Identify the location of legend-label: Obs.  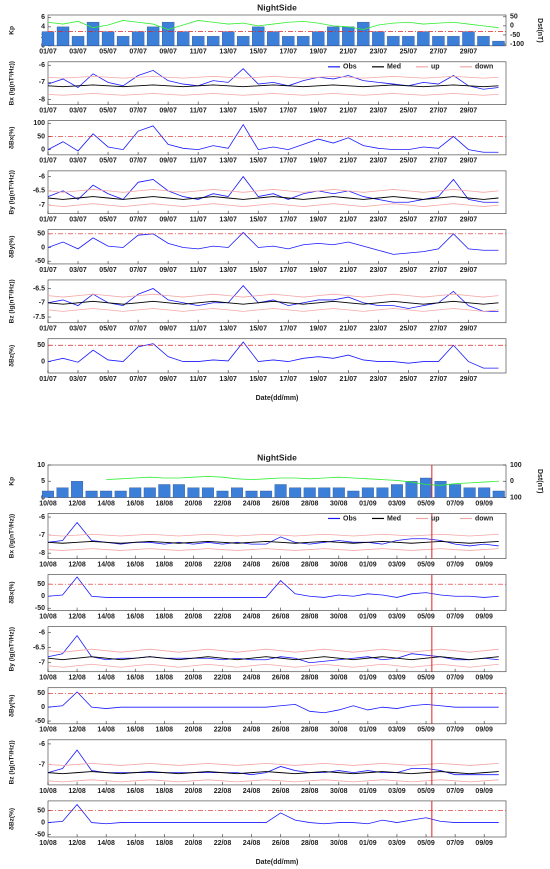
(350, 518).